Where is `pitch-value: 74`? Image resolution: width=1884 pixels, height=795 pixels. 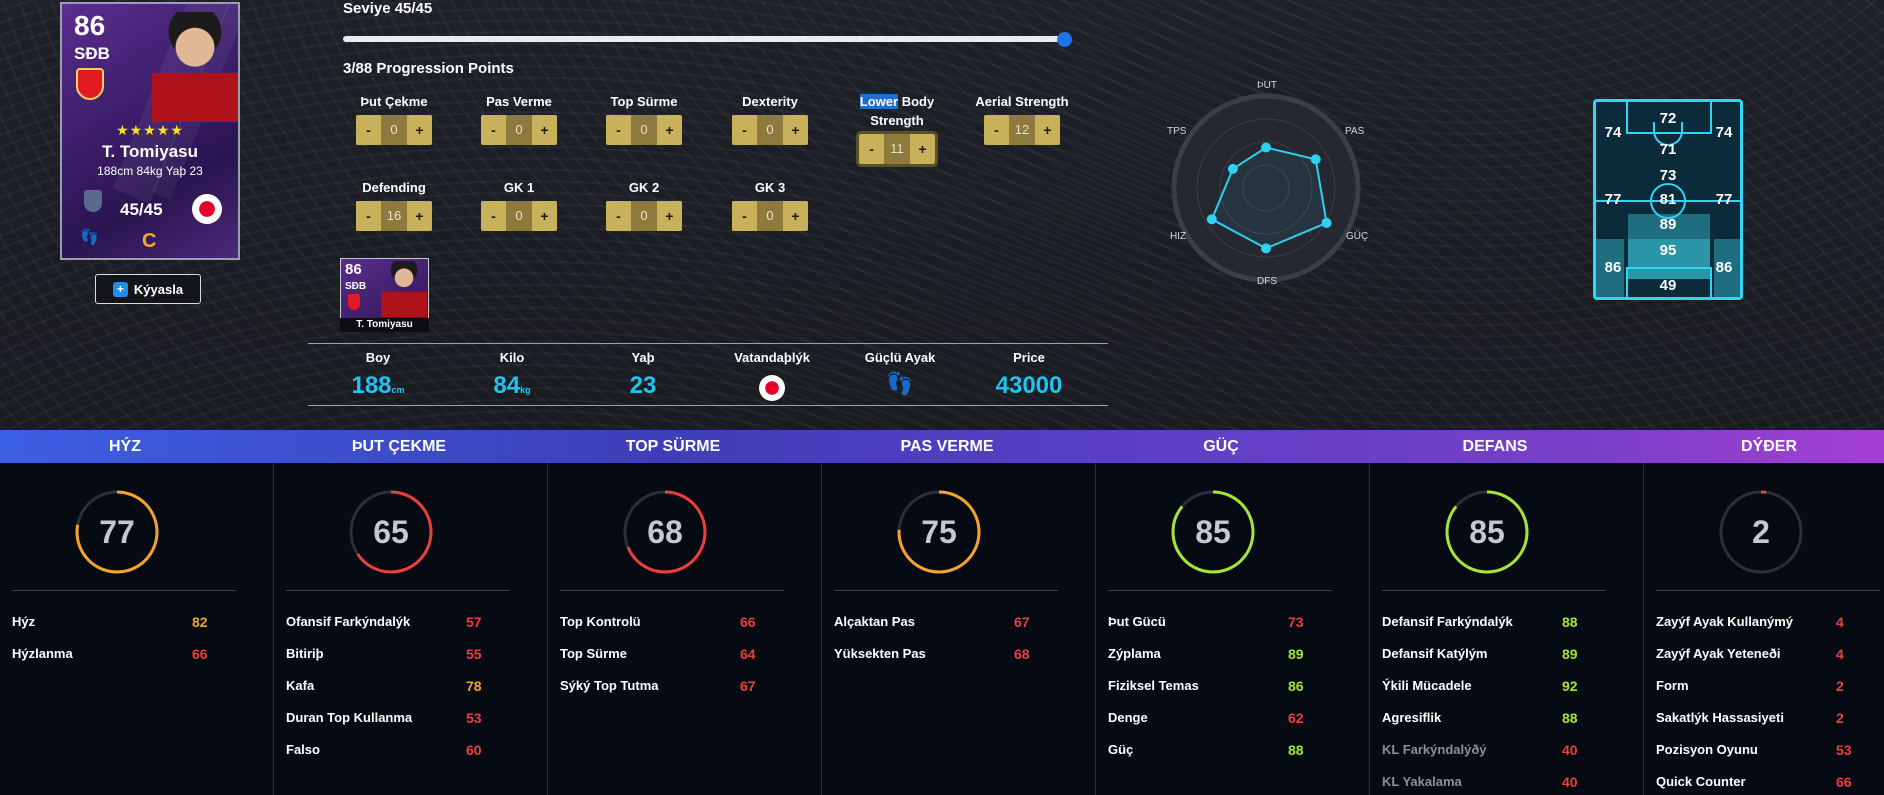
pitch-value: 74 is located at coordinates (1724, 132).